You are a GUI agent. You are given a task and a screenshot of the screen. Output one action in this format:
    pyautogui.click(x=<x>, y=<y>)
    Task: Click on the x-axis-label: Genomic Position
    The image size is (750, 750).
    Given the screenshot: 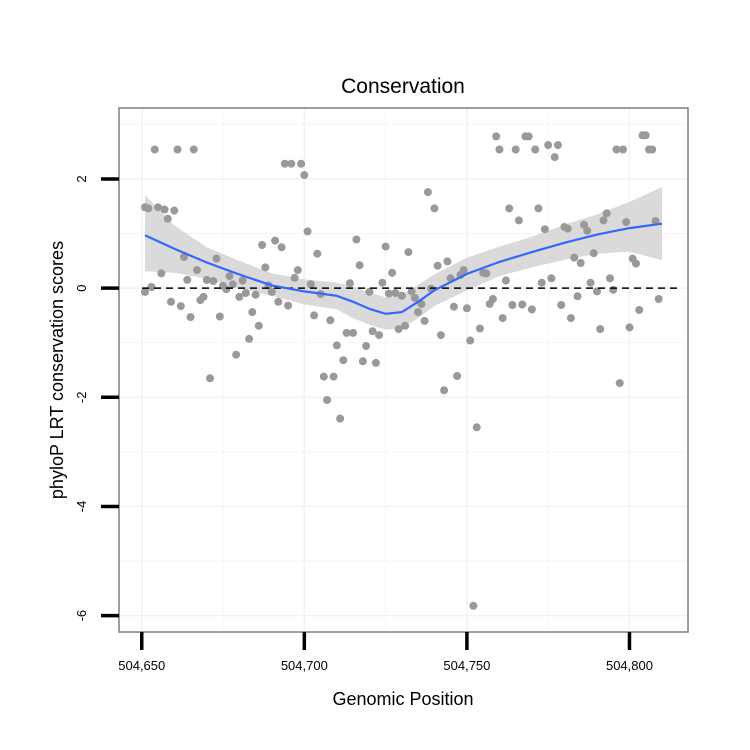 What is the action you would take?
    pyautogui.click(x=402, y=699)
    